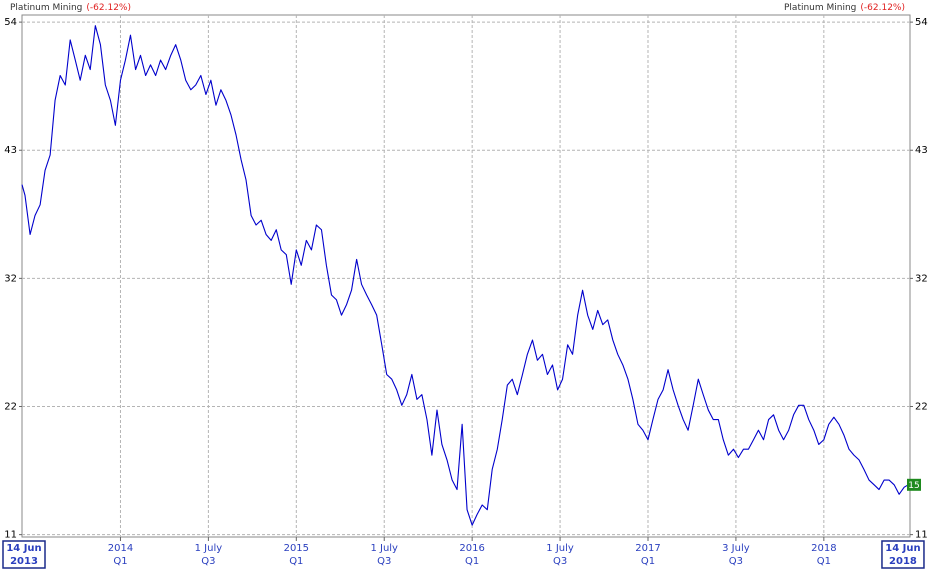 The image size is (939, 585). I want to click on x-tick-label: 2014, so click(120, 548).